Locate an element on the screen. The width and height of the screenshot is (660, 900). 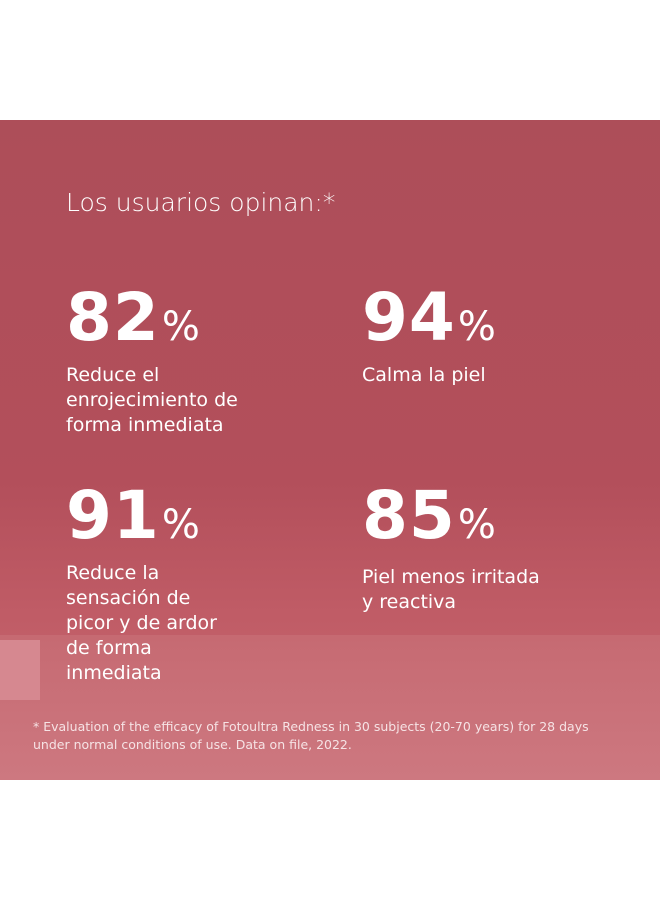
stat-number: 91% is located at coordinates (141, 520).